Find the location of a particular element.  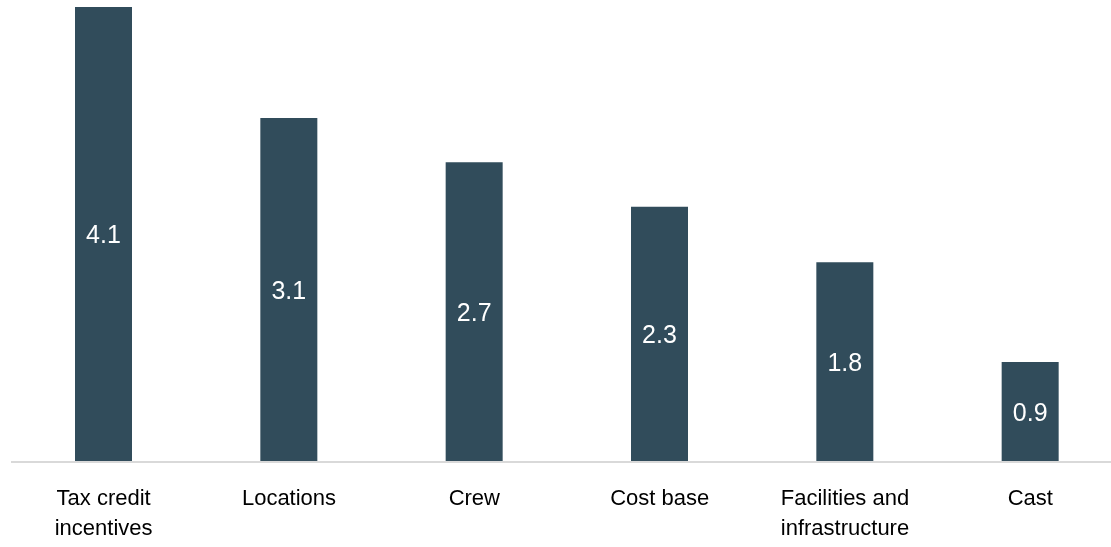

x-tick-label: Crew is located at coordinates (474, 497).